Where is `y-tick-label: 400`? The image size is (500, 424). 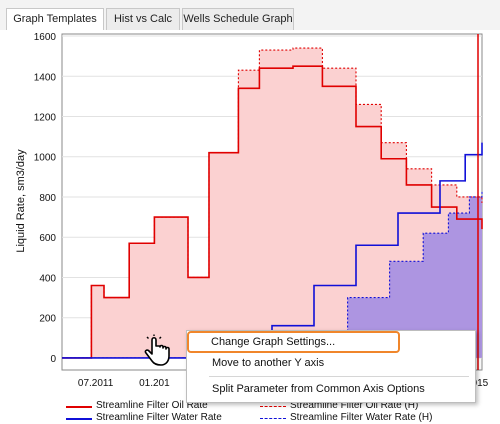
y-tick-label: 400 is located at coordinates (47, 278).